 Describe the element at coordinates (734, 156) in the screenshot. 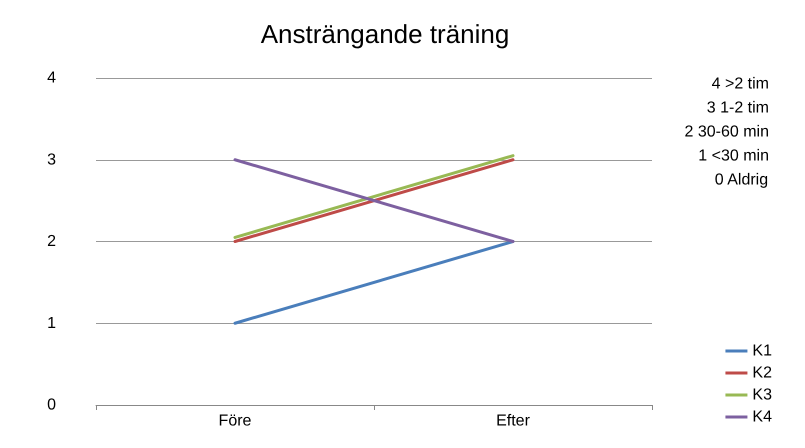

I see `text: 1 <30 min` at that location.